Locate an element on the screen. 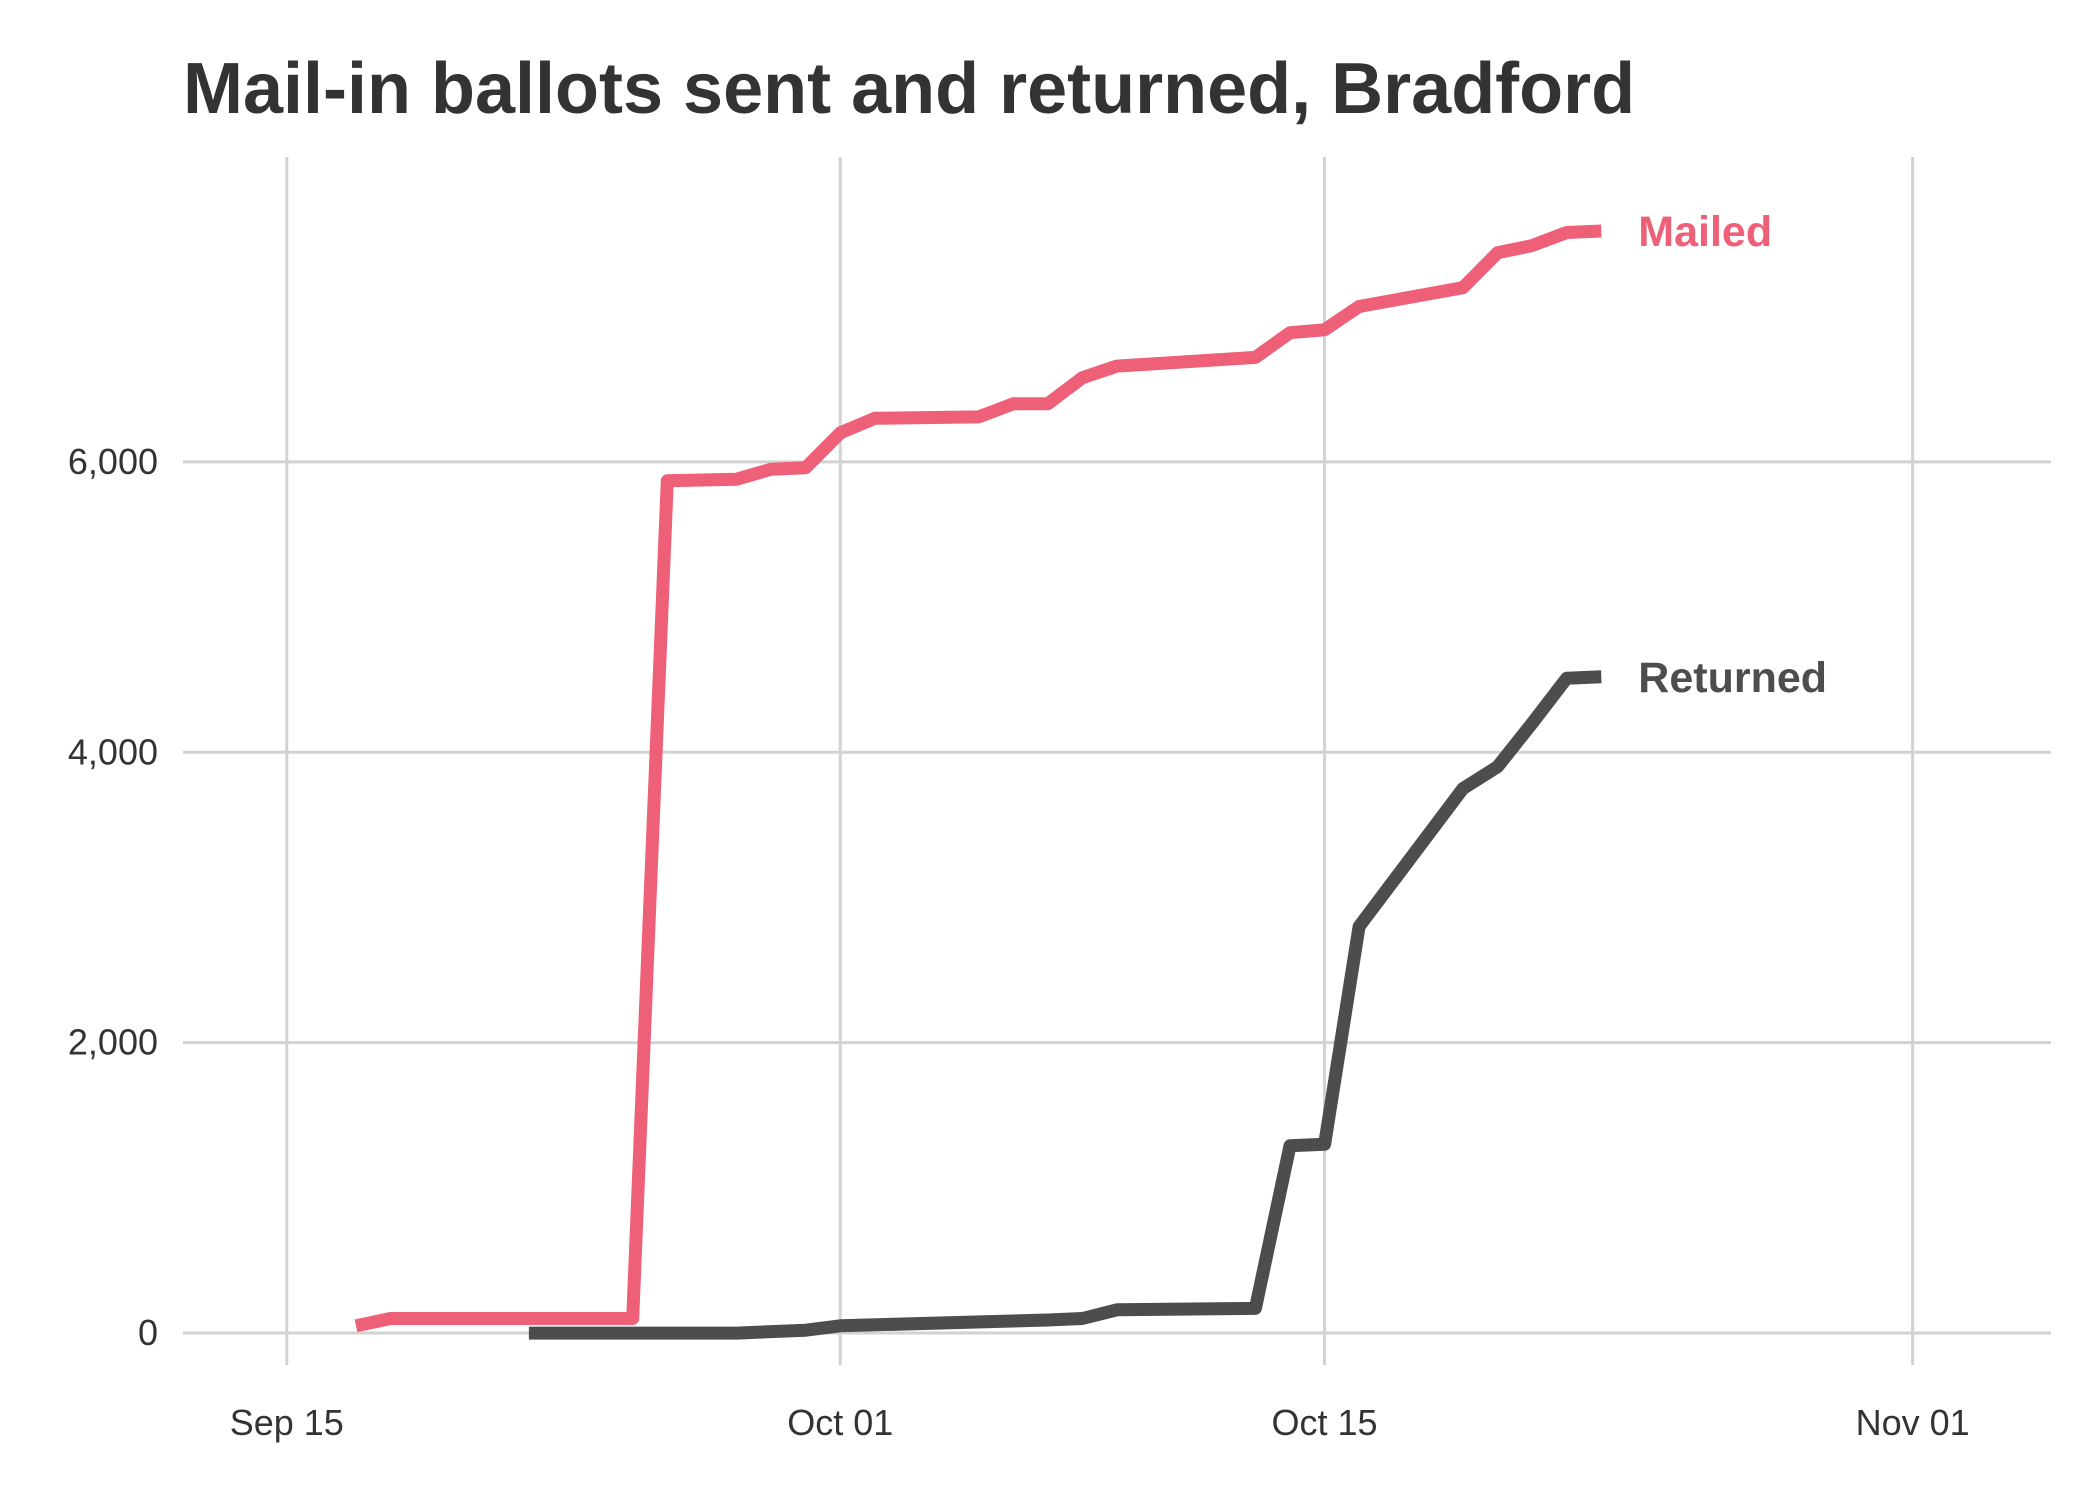 The image size is (2100, 1500). series-label-mailed: Mailed is located at coordinates (1705, 232).